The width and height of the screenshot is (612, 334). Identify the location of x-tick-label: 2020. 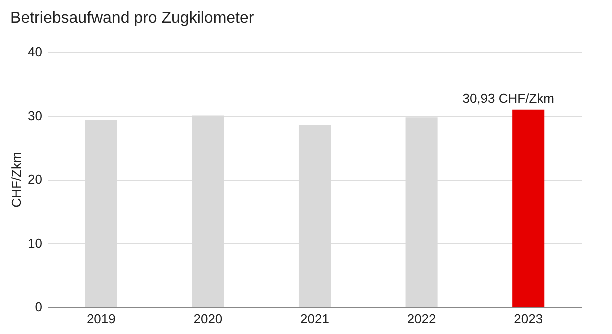
(208, 319).